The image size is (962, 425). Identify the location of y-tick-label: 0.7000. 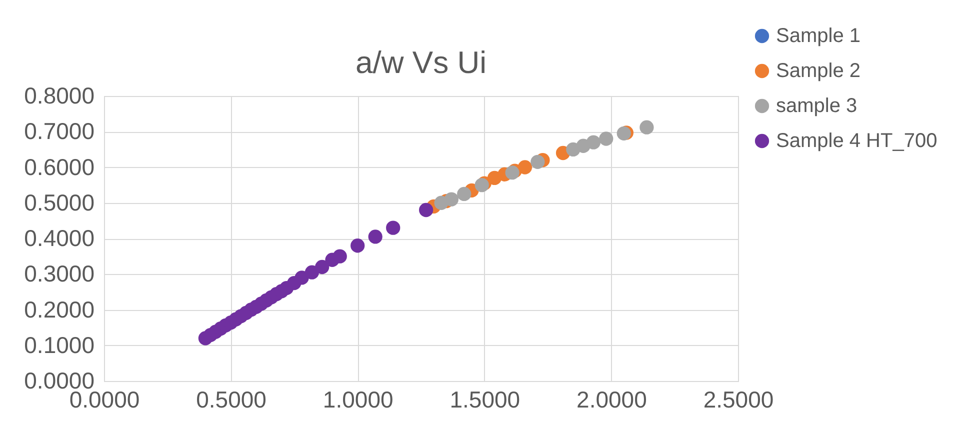
(59, 131).